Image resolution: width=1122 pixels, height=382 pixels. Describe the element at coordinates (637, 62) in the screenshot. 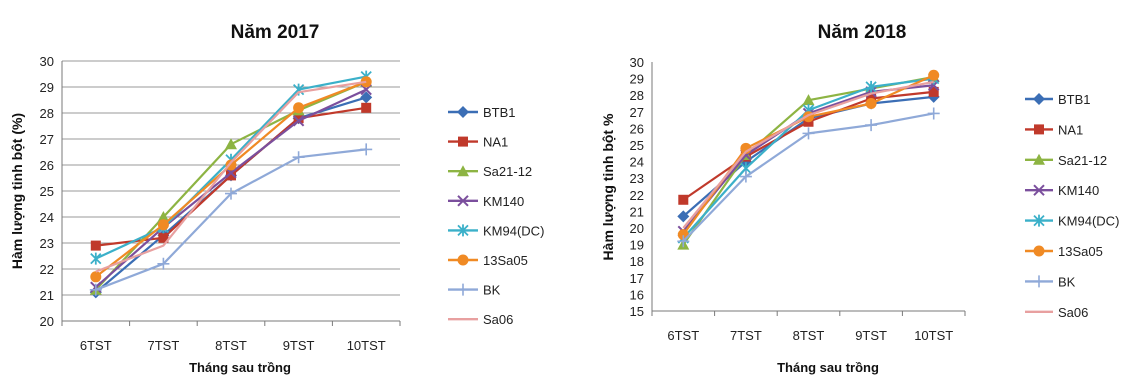

I see `y-tick-label: 30` at that location.